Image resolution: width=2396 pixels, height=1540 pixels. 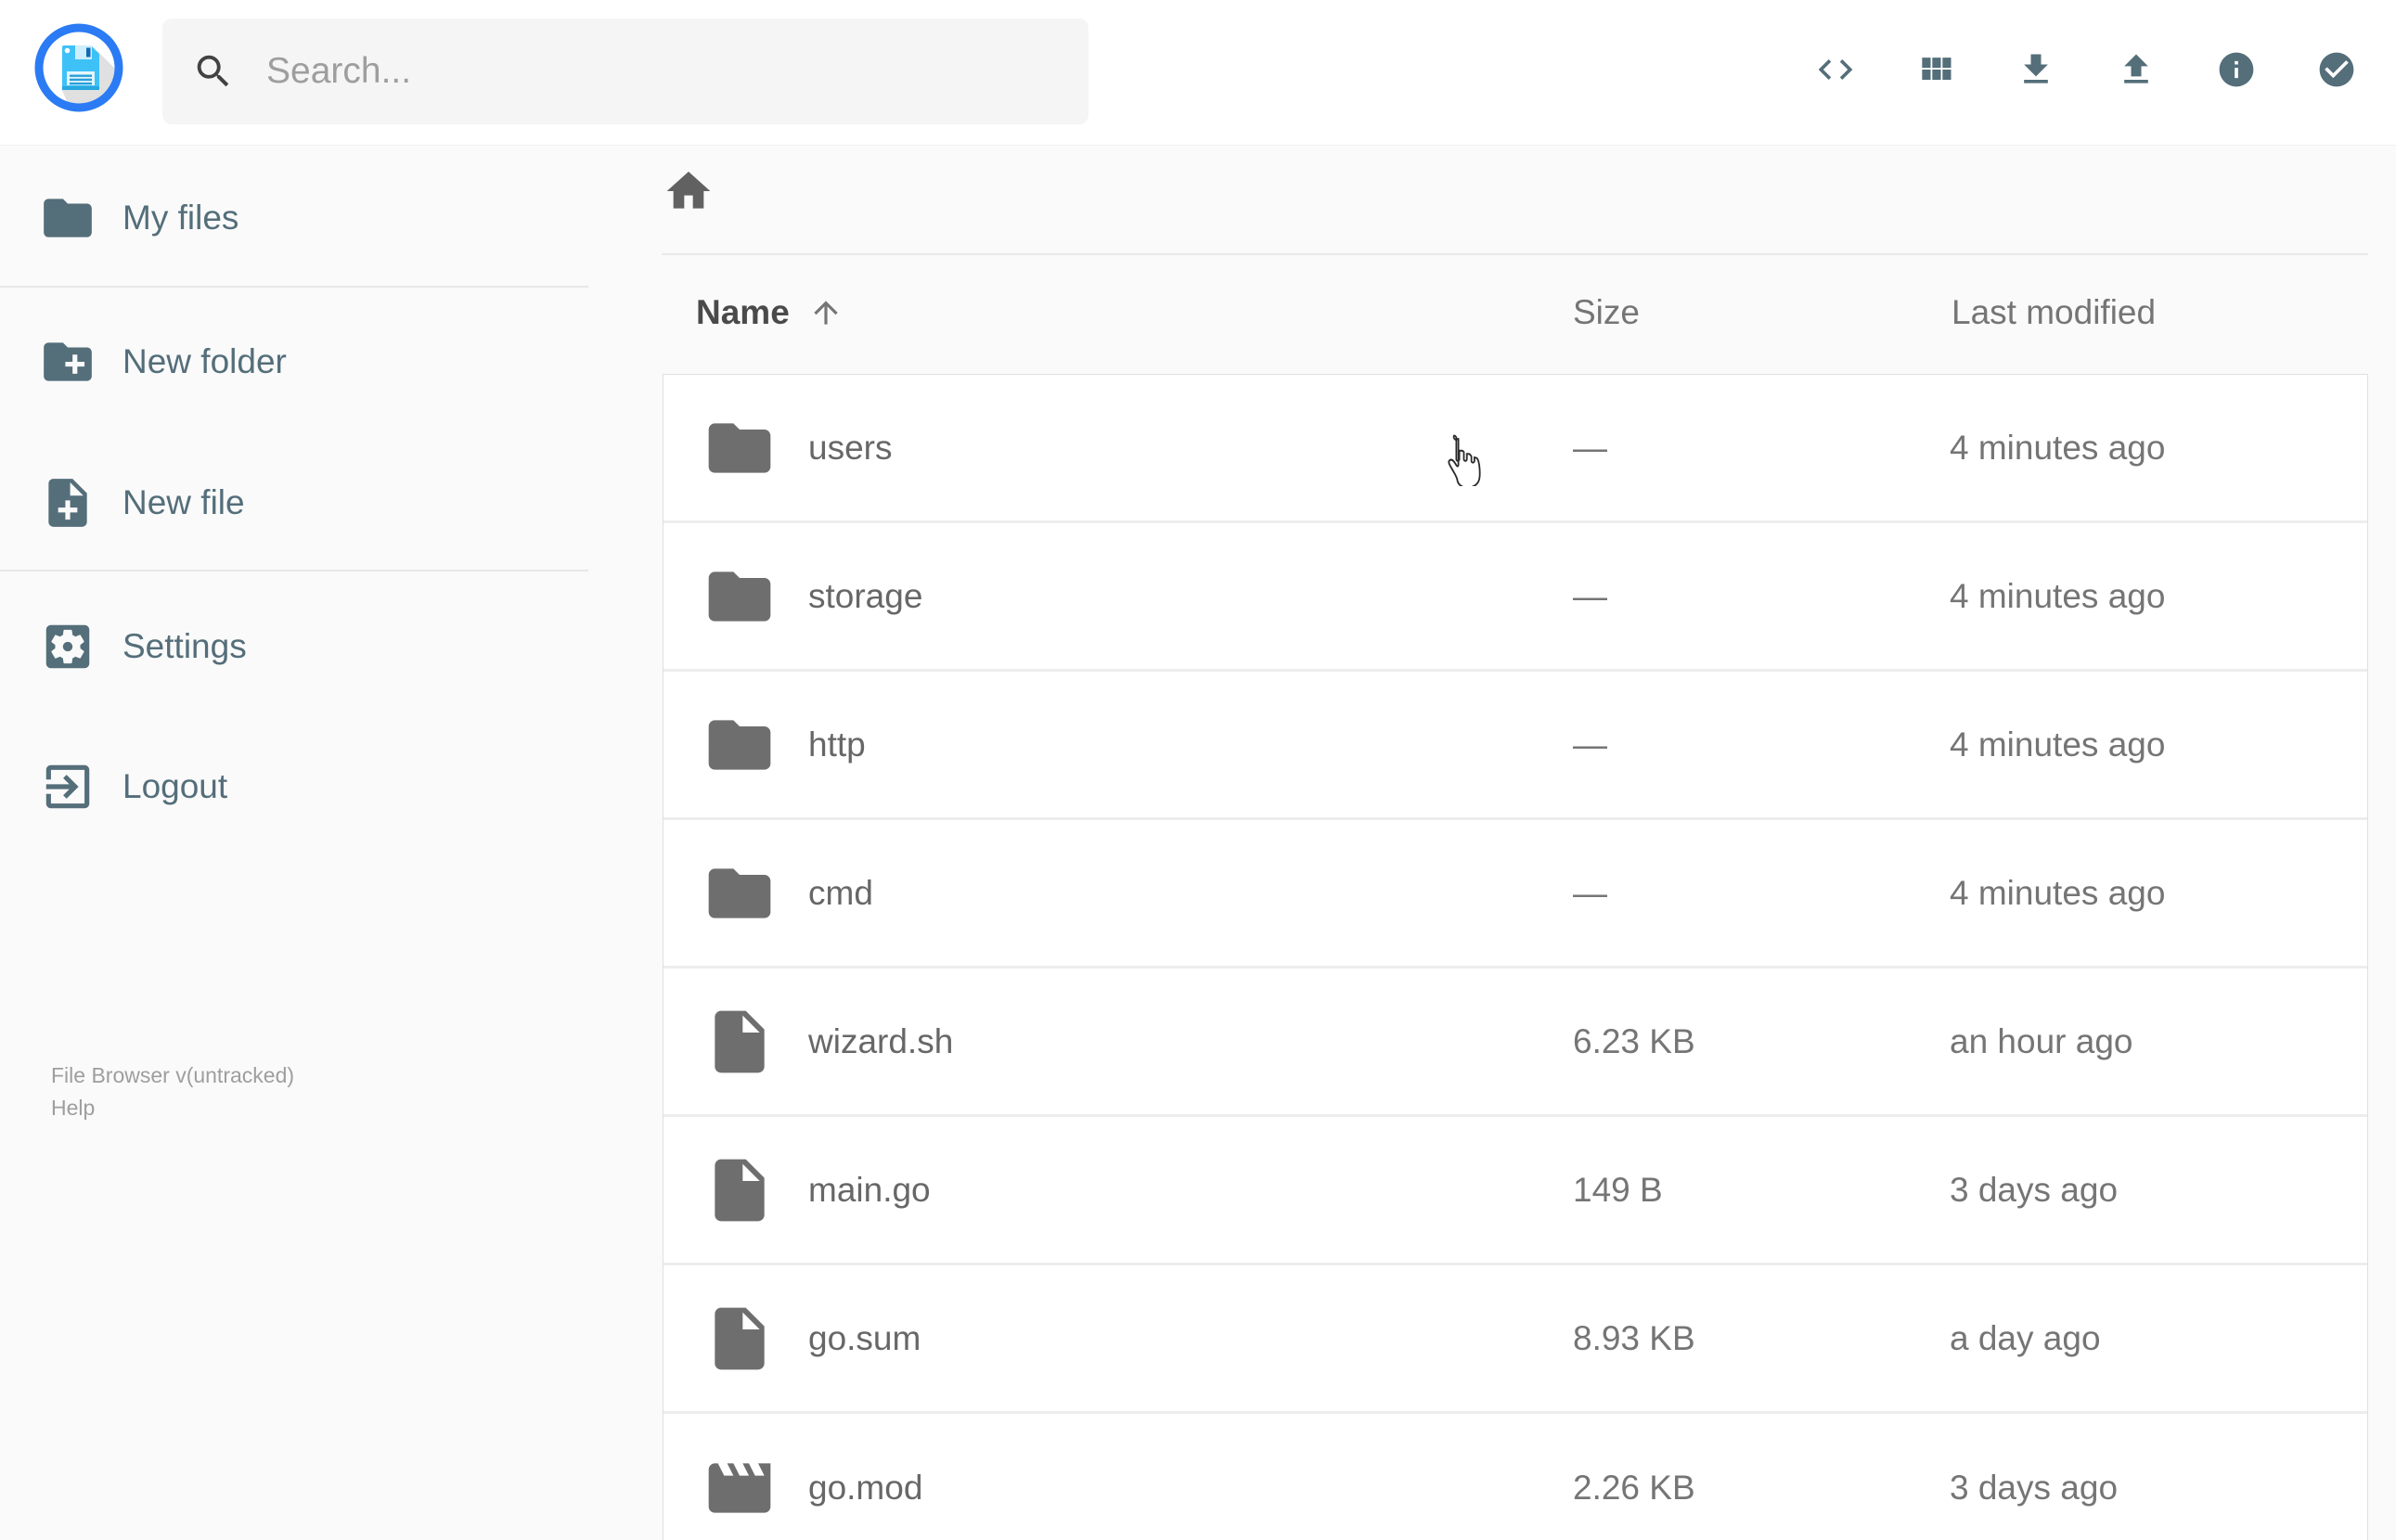 I want to click on sidebar-item-label: My files, so click(x=180, y=218).